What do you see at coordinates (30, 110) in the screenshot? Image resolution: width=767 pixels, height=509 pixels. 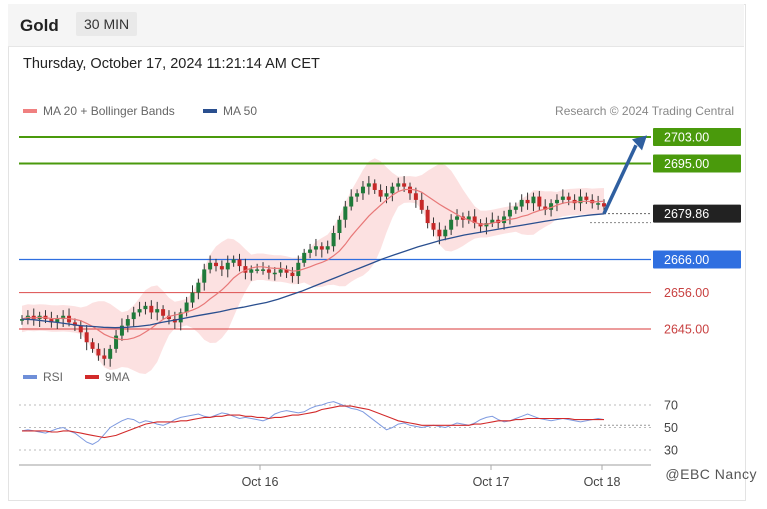 I see `ma20-swatch` at bounding box center [30, 110].